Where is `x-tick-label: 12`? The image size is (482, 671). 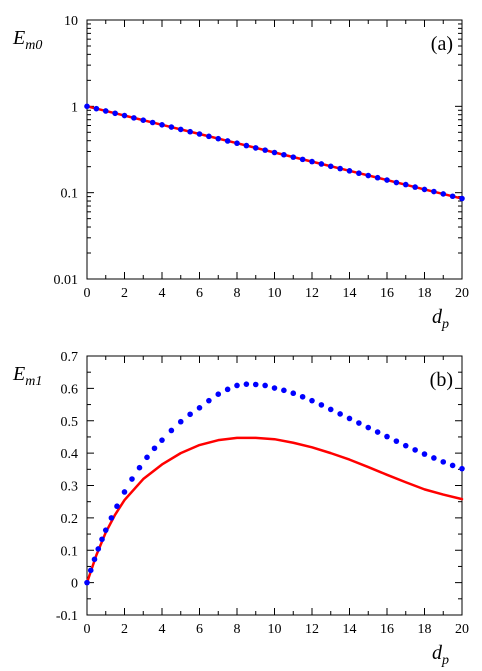
x-tick-label: 12 is located at coordinates (312, 629).